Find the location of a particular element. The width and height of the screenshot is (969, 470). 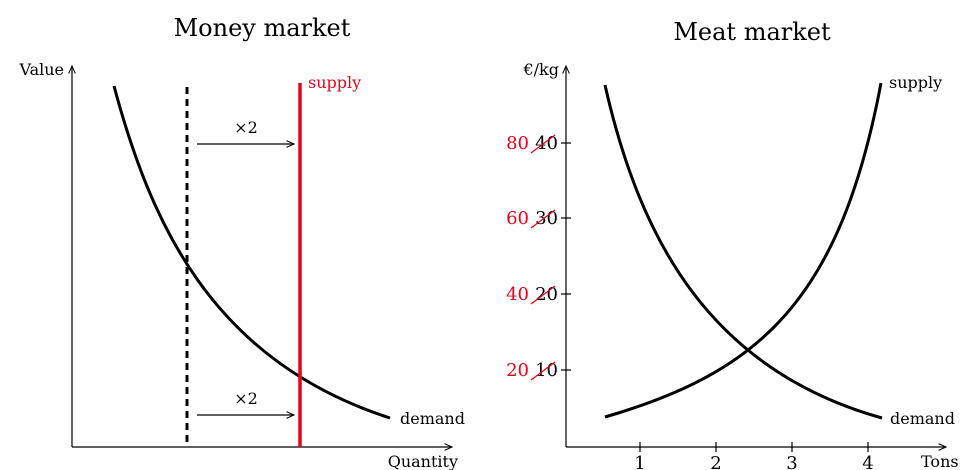

meat-y-tick-old-20: 20 is located at coordinates (546, 294).